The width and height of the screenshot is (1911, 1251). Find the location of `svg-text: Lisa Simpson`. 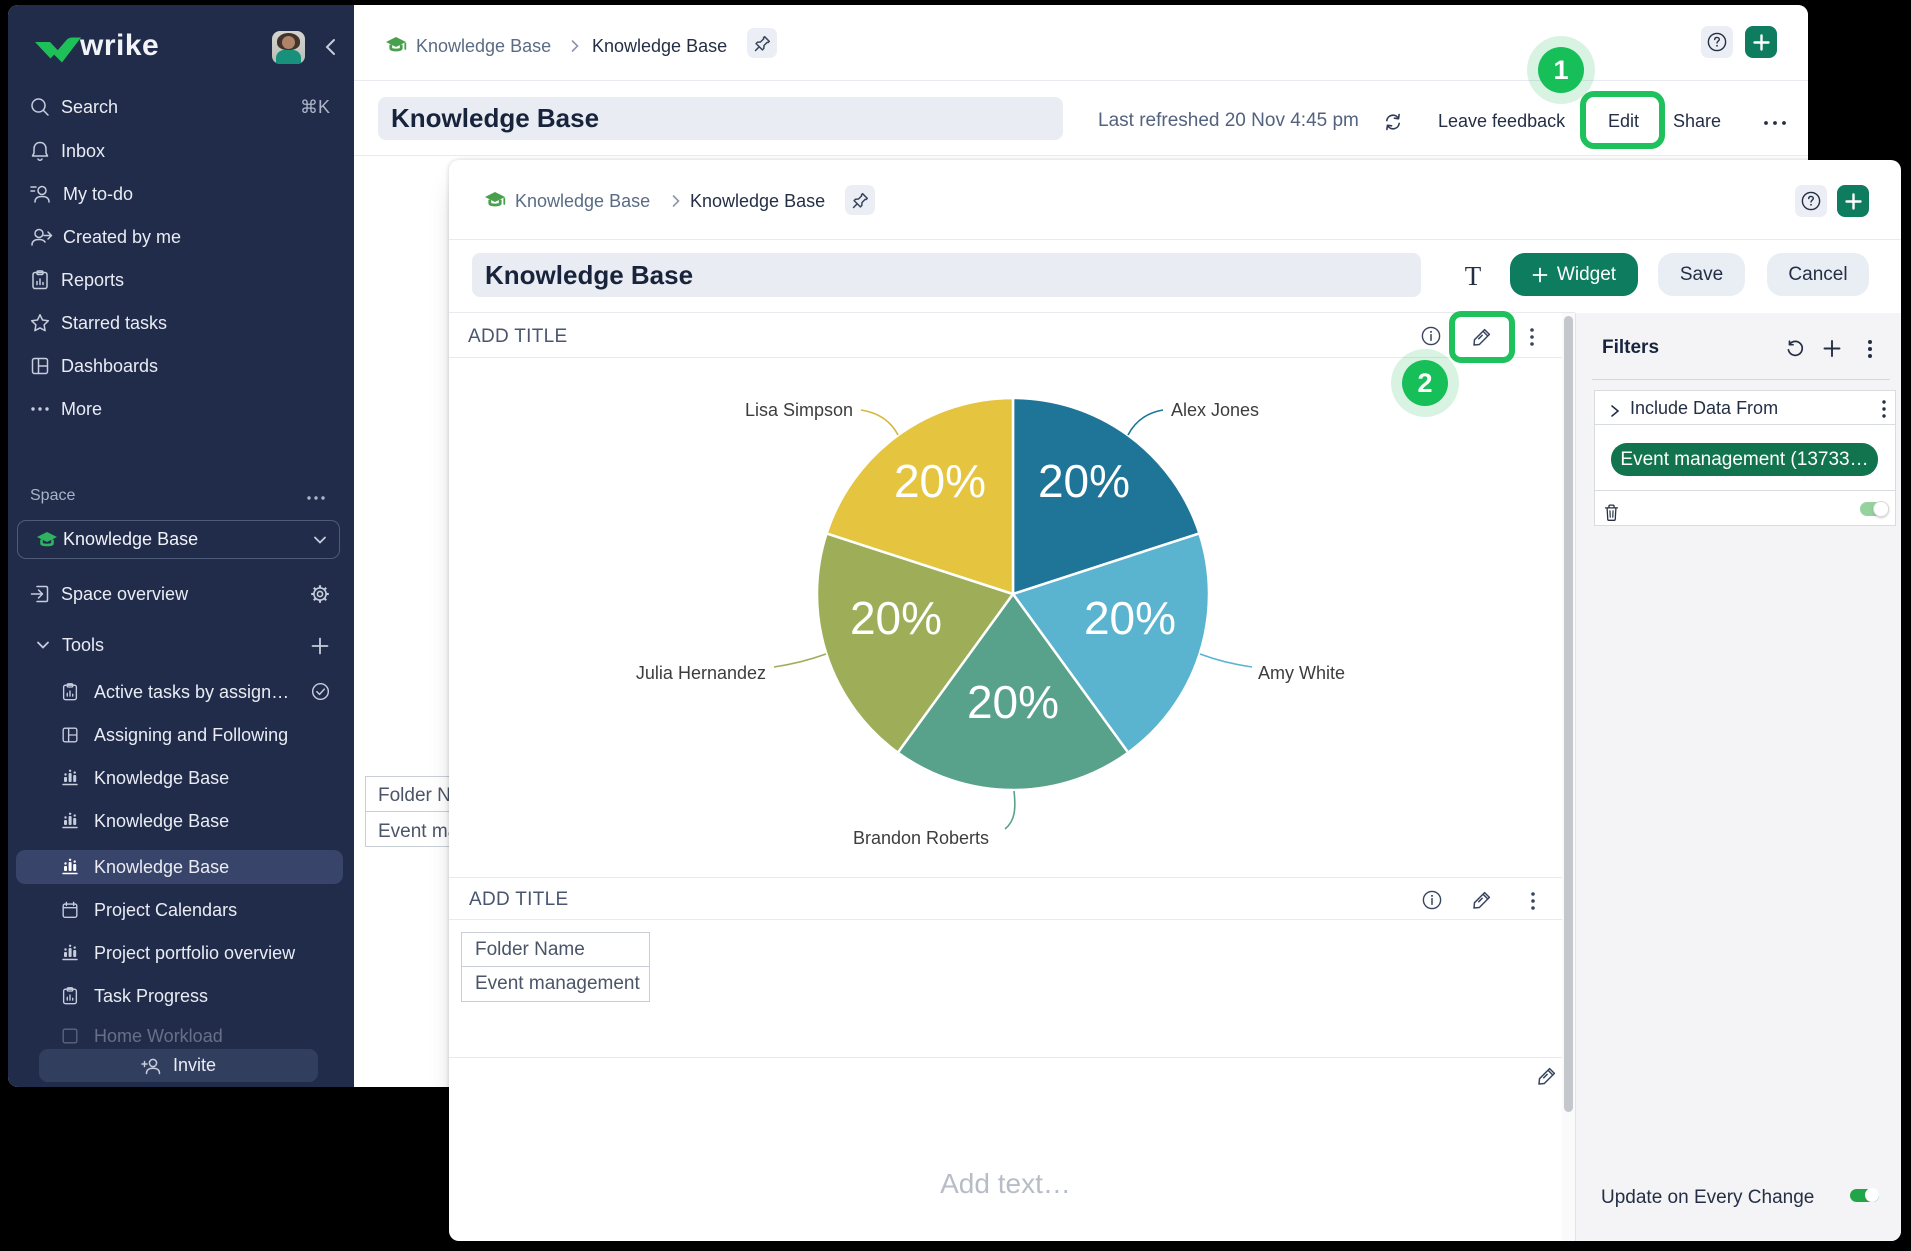

svg-text: Lisa Simpson is located at coordinates (799, 410).